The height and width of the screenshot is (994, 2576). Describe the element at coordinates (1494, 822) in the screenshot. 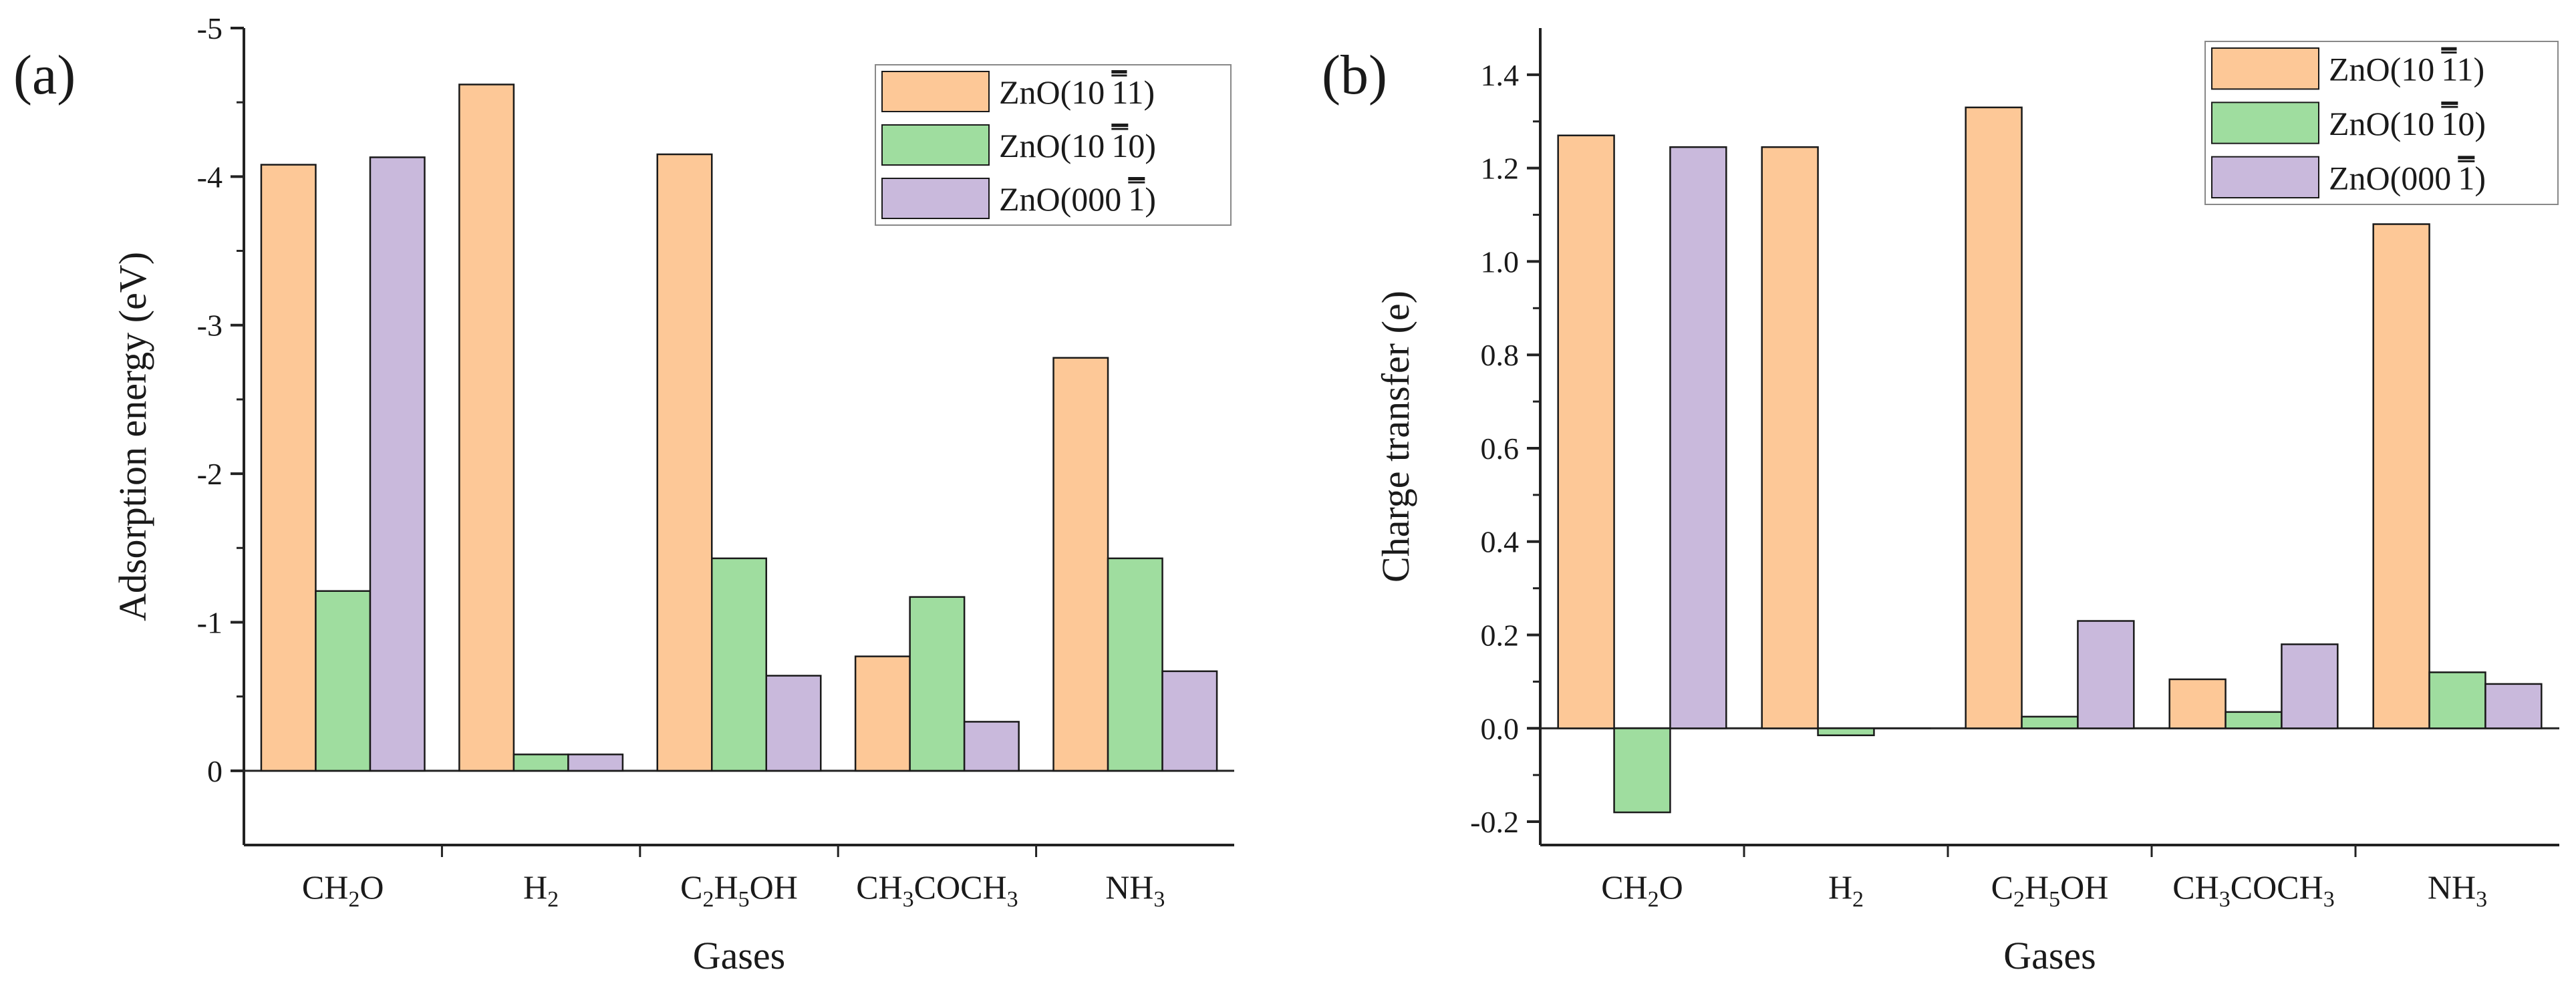

I see `y-tick-label: -0.2` at that location.